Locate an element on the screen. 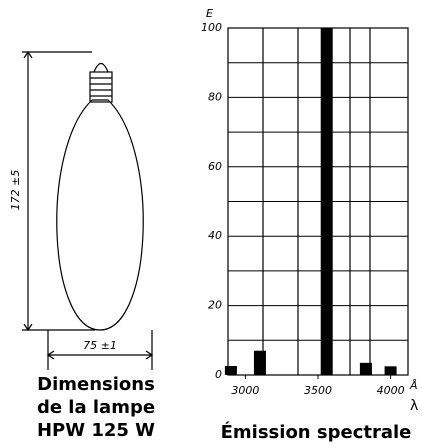  width-dimension is located at coordinates (100, 350).